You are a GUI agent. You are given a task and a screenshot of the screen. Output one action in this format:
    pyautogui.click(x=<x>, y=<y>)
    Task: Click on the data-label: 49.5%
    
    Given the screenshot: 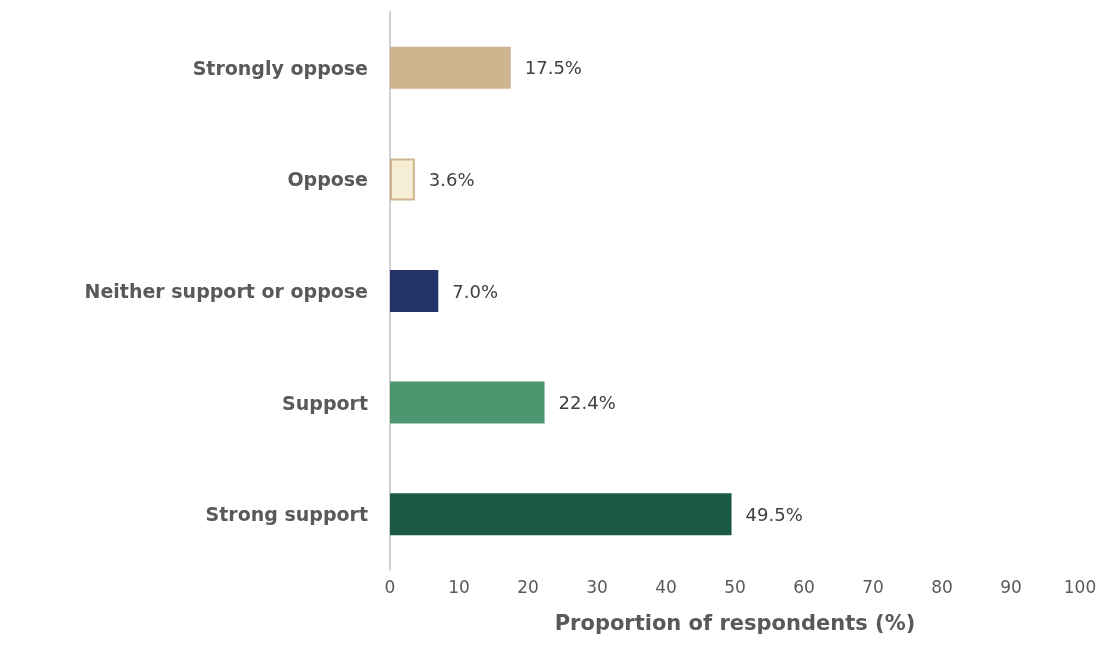 What is the action you would take?
    pyautogui.click(x=774, y=514)
    